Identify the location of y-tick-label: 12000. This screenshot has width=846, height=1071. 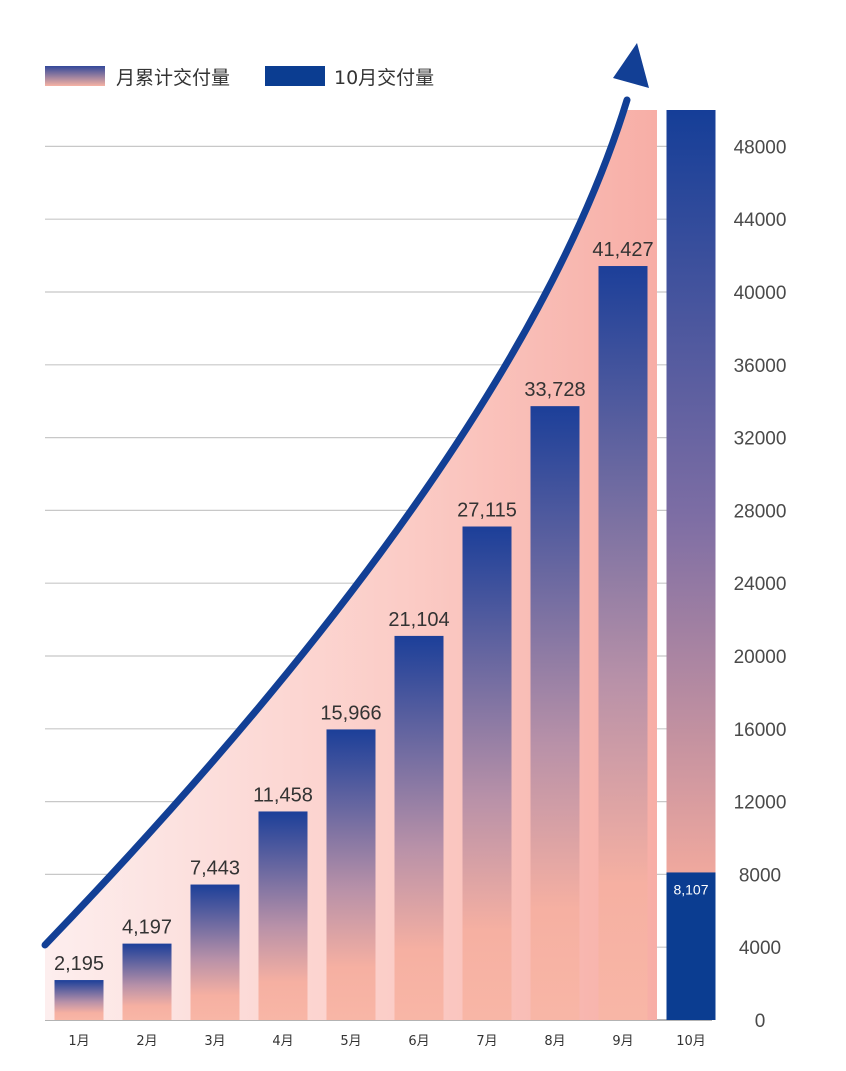
(760, 803).